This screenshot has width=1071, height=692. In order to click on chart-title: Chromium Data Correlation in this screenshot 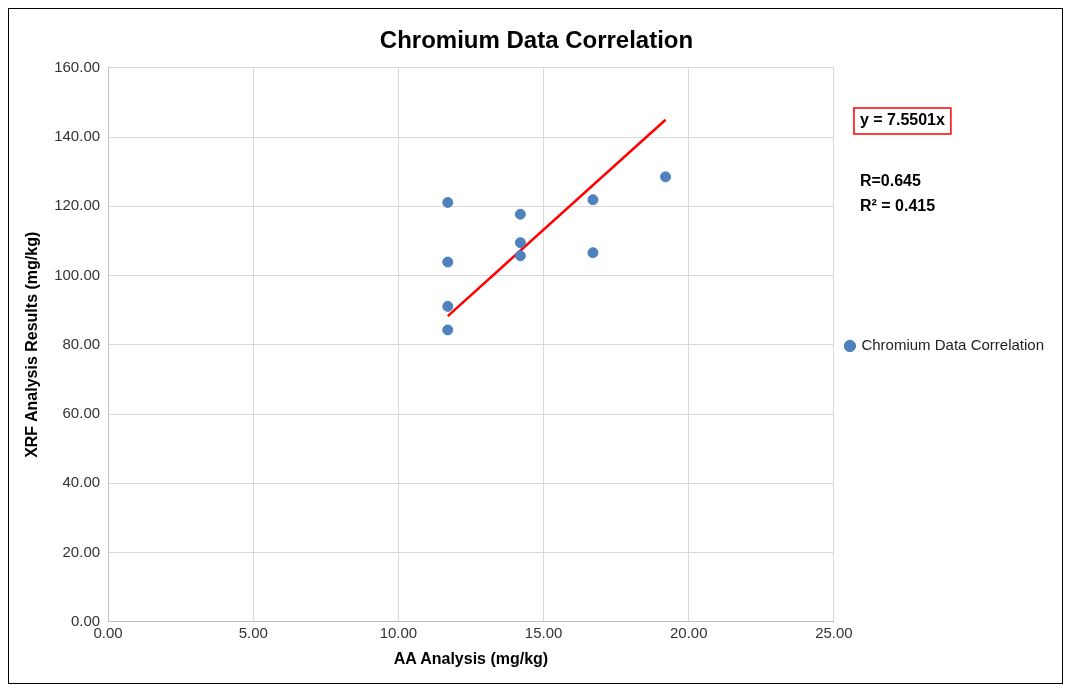, I will do `click(536, 40)`.